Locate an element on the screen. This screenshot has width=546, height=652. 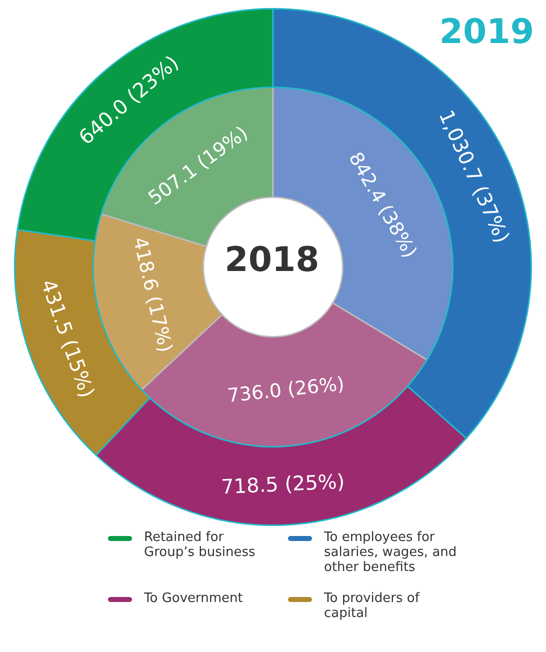
data-label: 736.0 (26%) is located at coordinates (286, 390).